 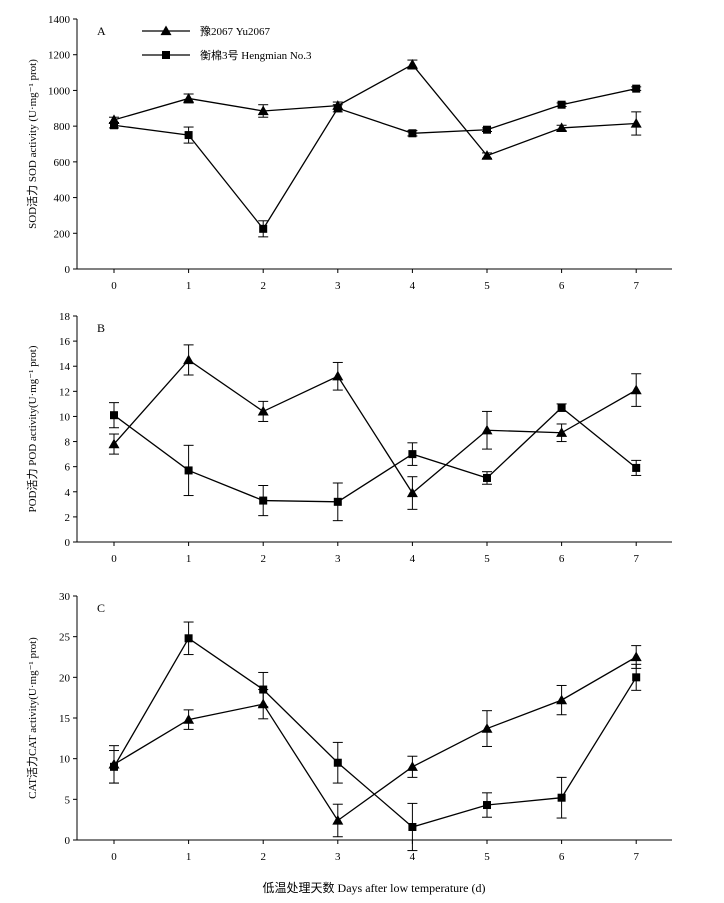 What do you see at coordinates (59, 56) in the screenshot?
I see `y-tick-label: 1200` at bounding box center [59, 56].